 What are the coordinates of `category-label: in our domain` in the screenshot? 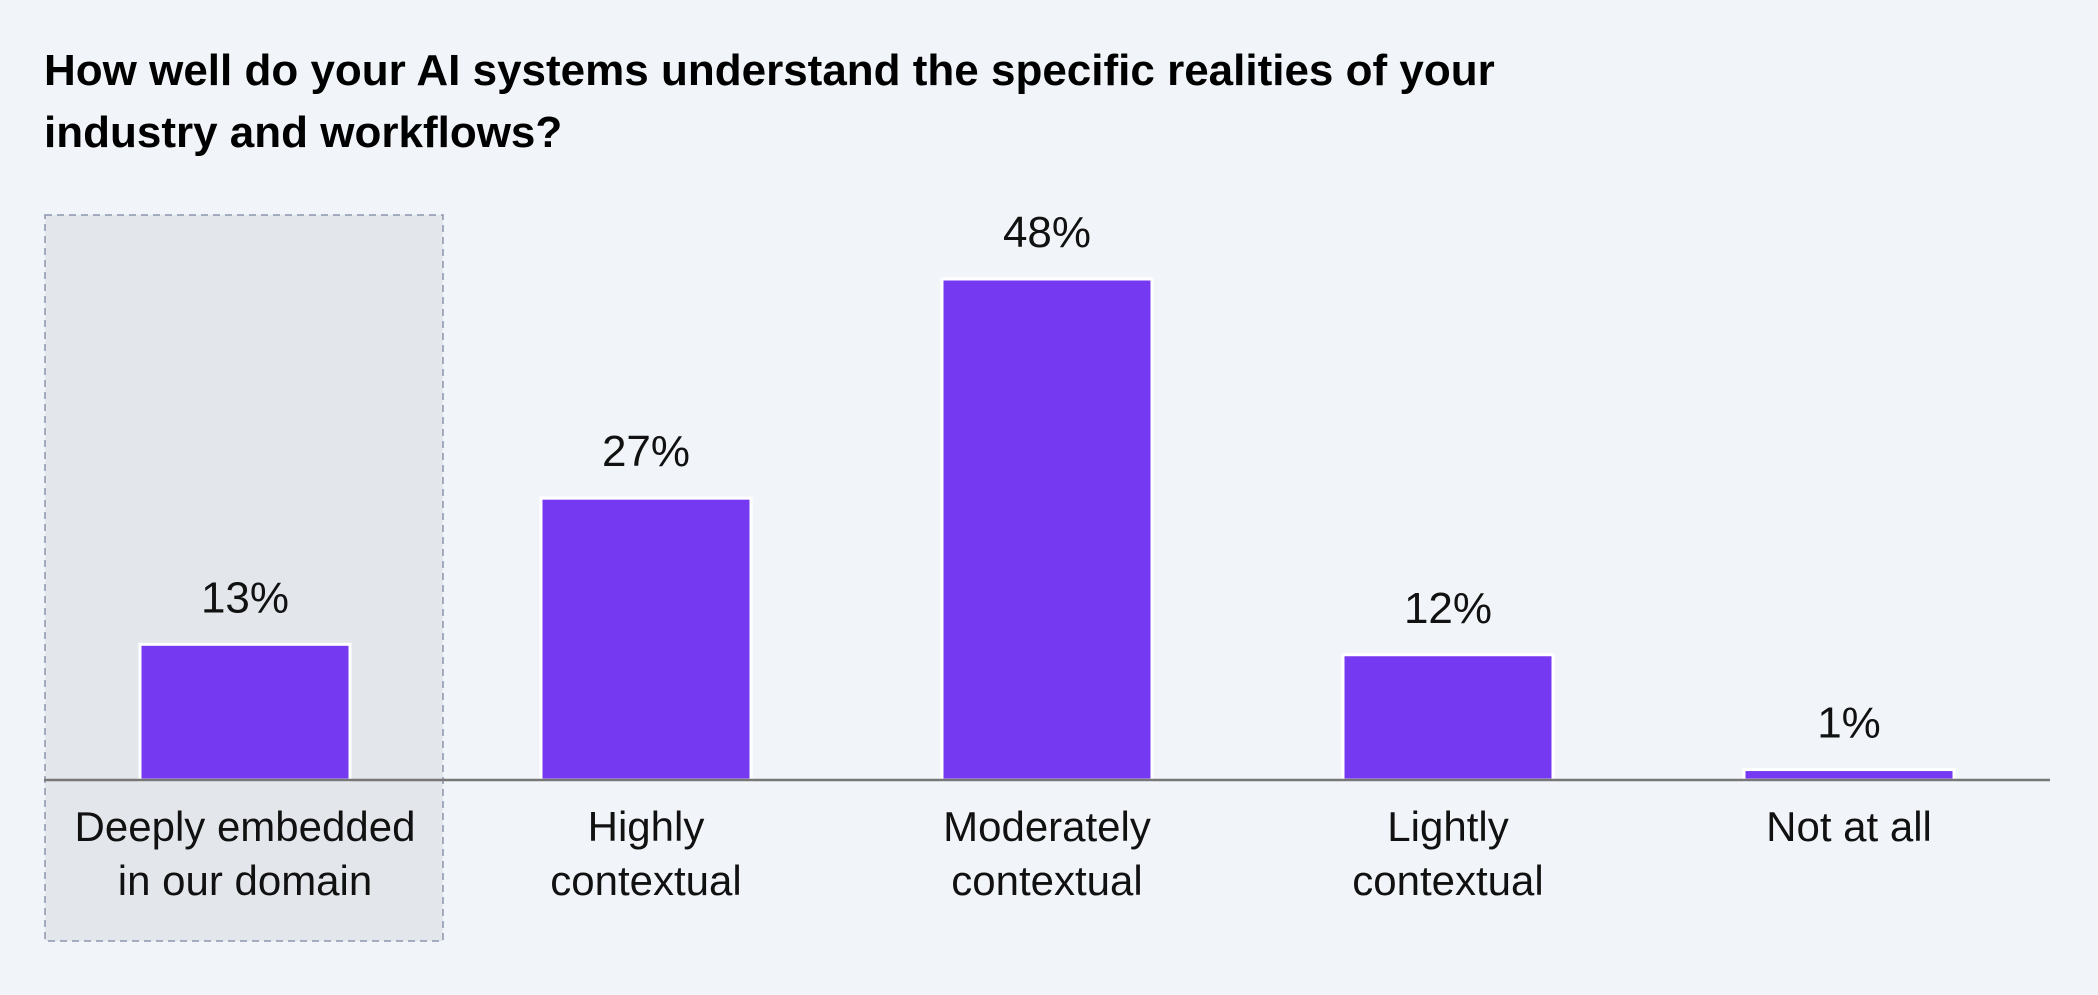 It's located at (245, 880).